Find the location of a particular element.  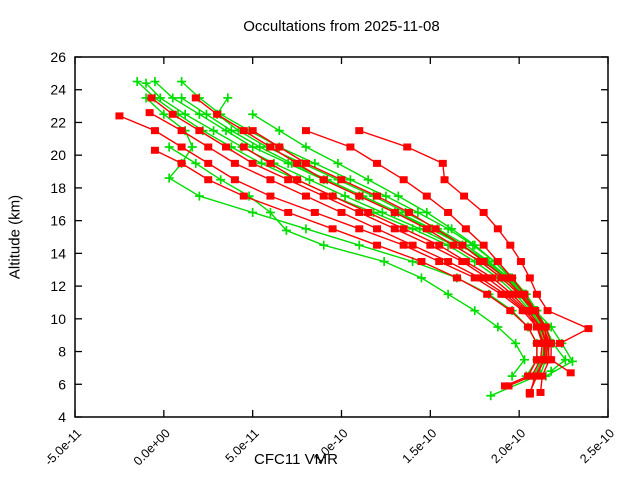

y-tick-label: 20 is located at coordinates (58, 155).